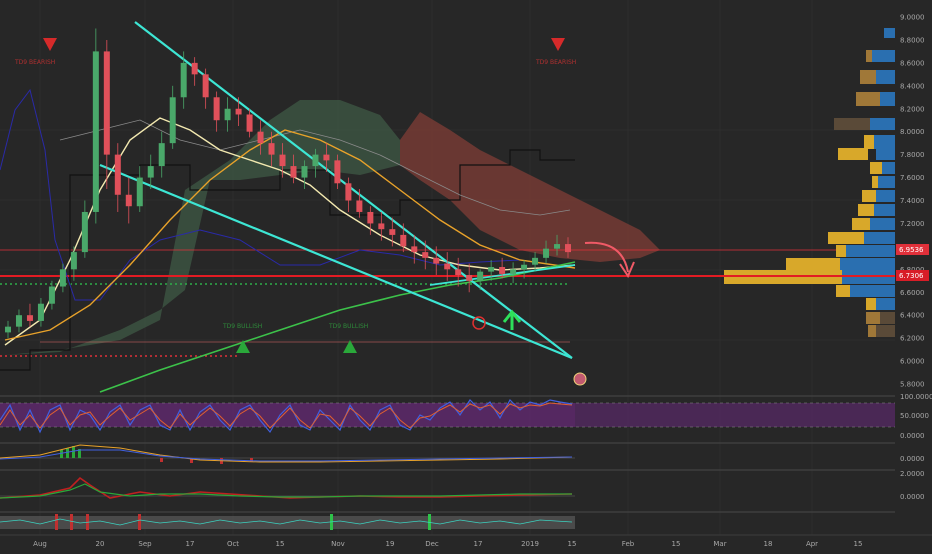  Describe the element at coordinates (912, 459) in the screenshot. I see `svg-text: 0.0000` at that location.